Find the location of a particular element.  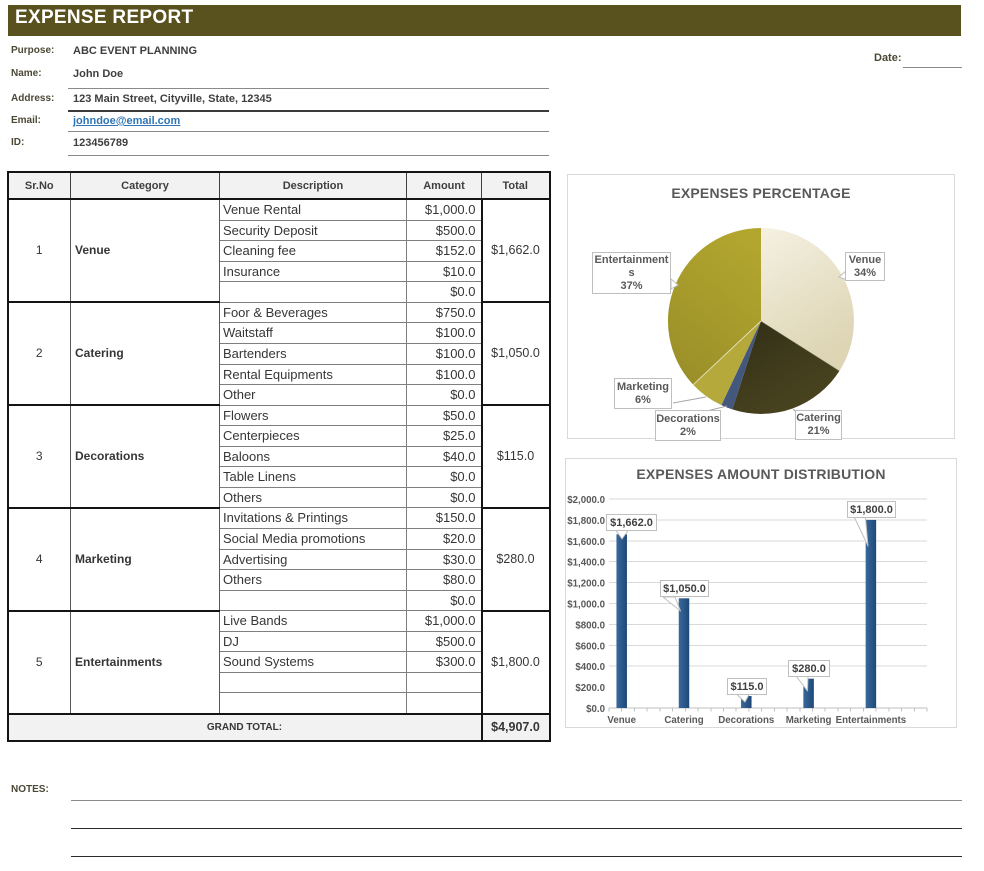

svg-text: $600.0 is located at coordinates (590, 646).